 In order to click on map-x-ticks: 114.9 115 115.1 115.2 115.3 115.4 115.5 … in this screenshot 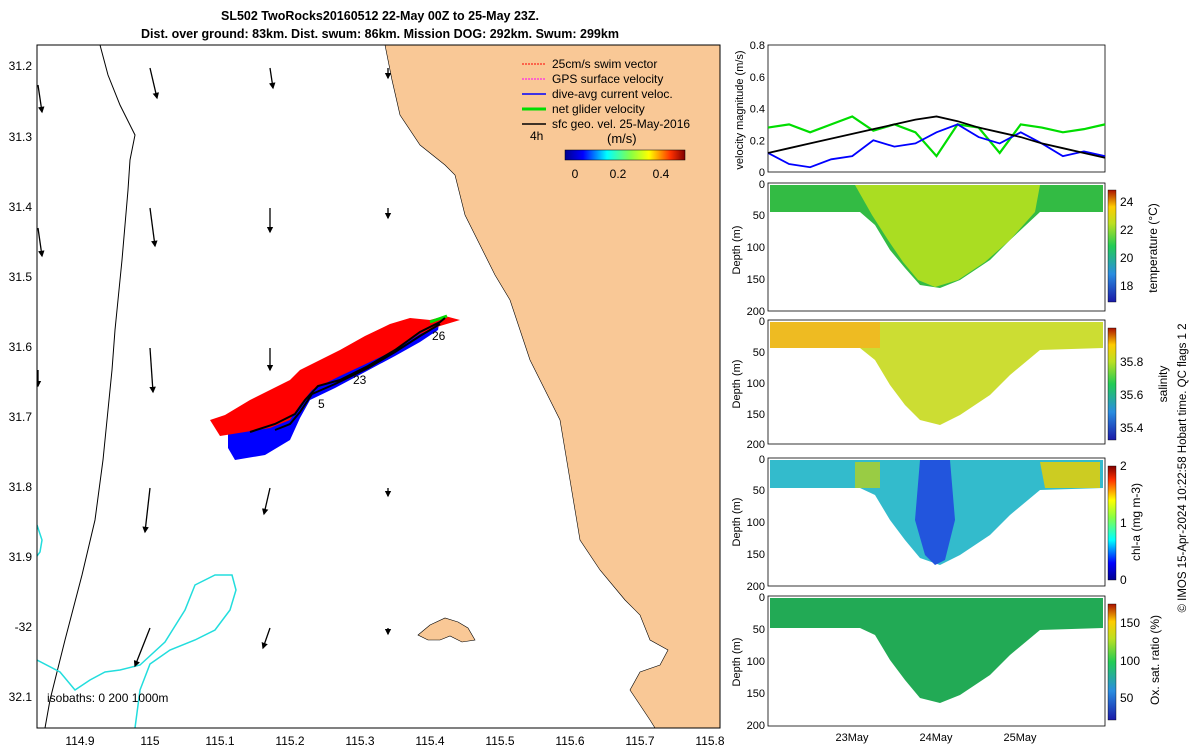, I will do `click(394, 741)`.